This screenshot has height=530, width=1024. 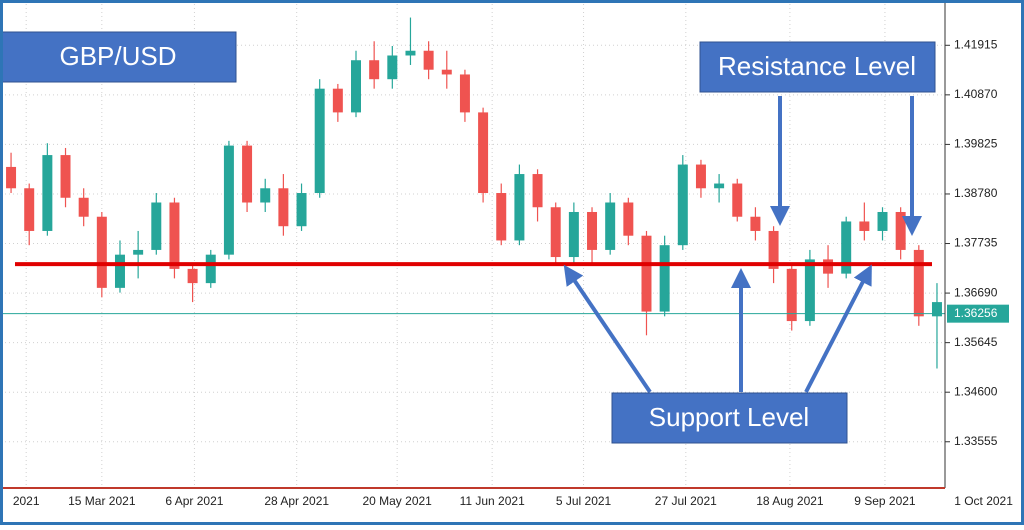 What do you see at coordinates (976, 292) in the screenshot?
I see `y-tick-label: 1.36690` at bounding box center [976, 292].